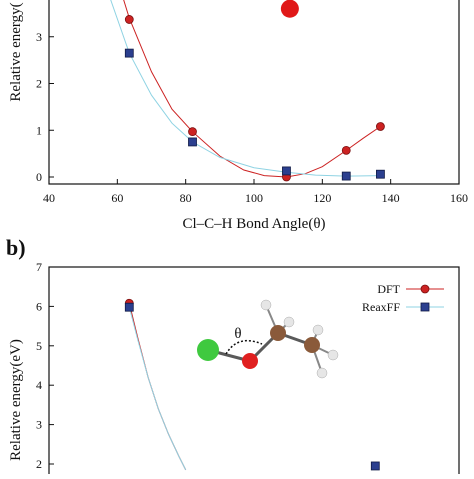  What do you see at coordinates (39, 346) in the screenshot?
I see `panel-b-y-tick-label-3: 5` at bounding box center [39, 346].